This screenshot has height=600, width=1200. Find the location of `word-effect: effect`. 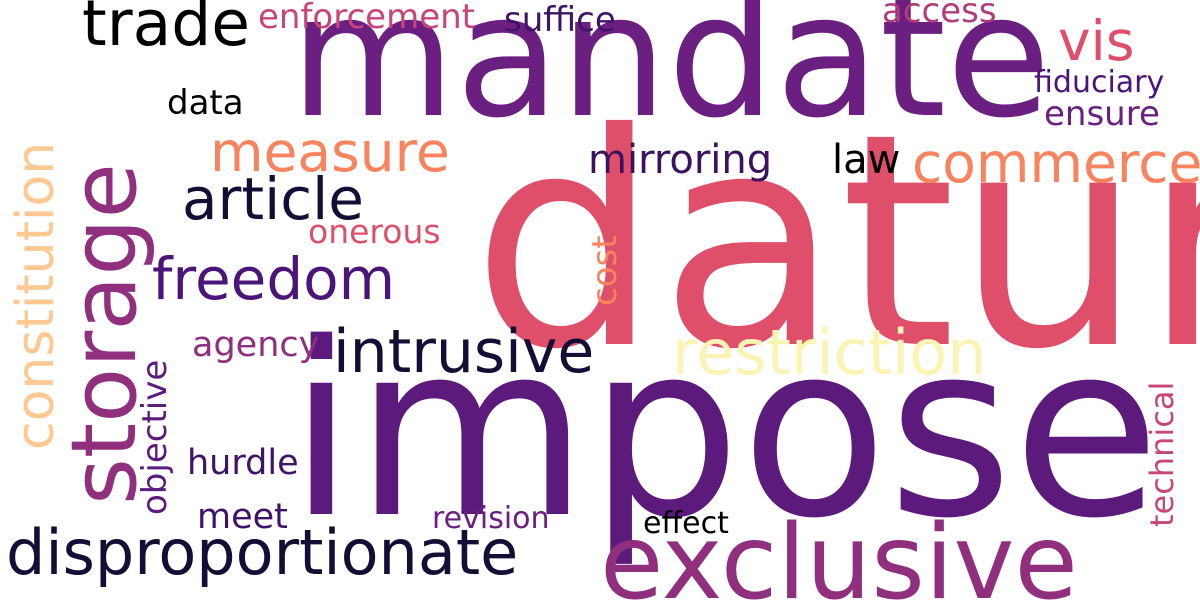

word-effect: effect is located at coordinates (686, 523).